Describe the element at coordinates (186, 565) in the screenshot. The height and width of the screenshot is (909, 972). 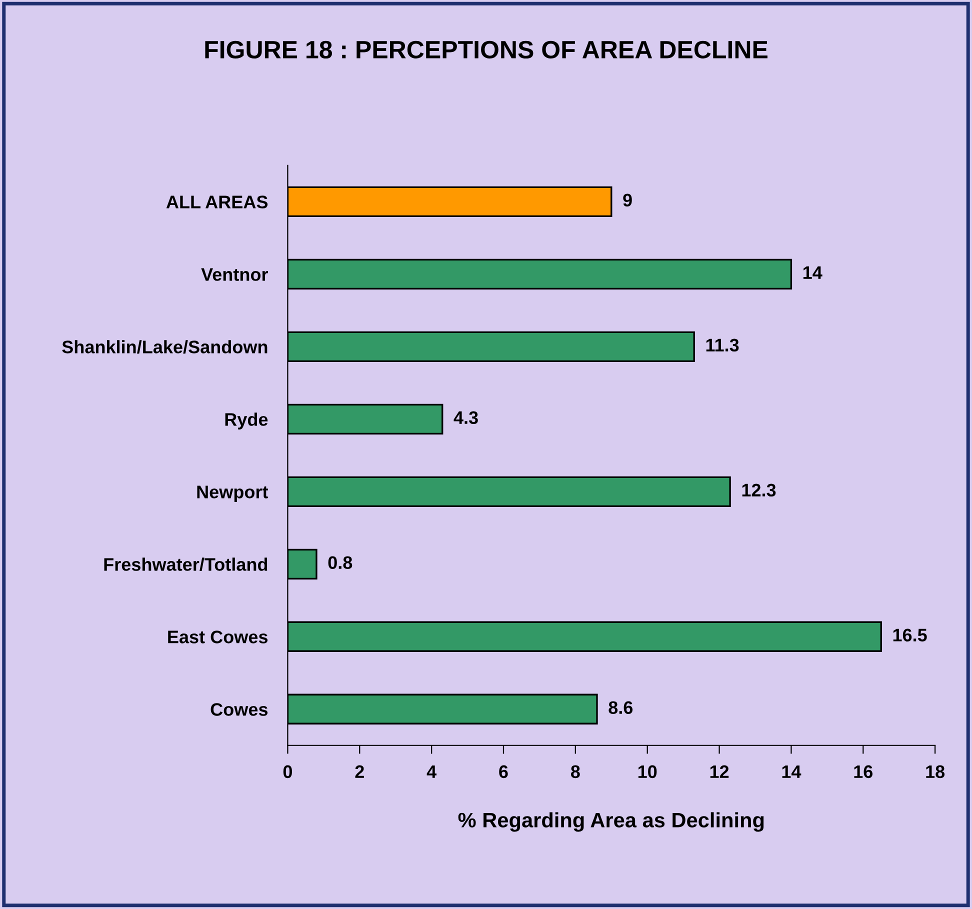
I see `y-tick-label: Freshwater/Totland` at that location.